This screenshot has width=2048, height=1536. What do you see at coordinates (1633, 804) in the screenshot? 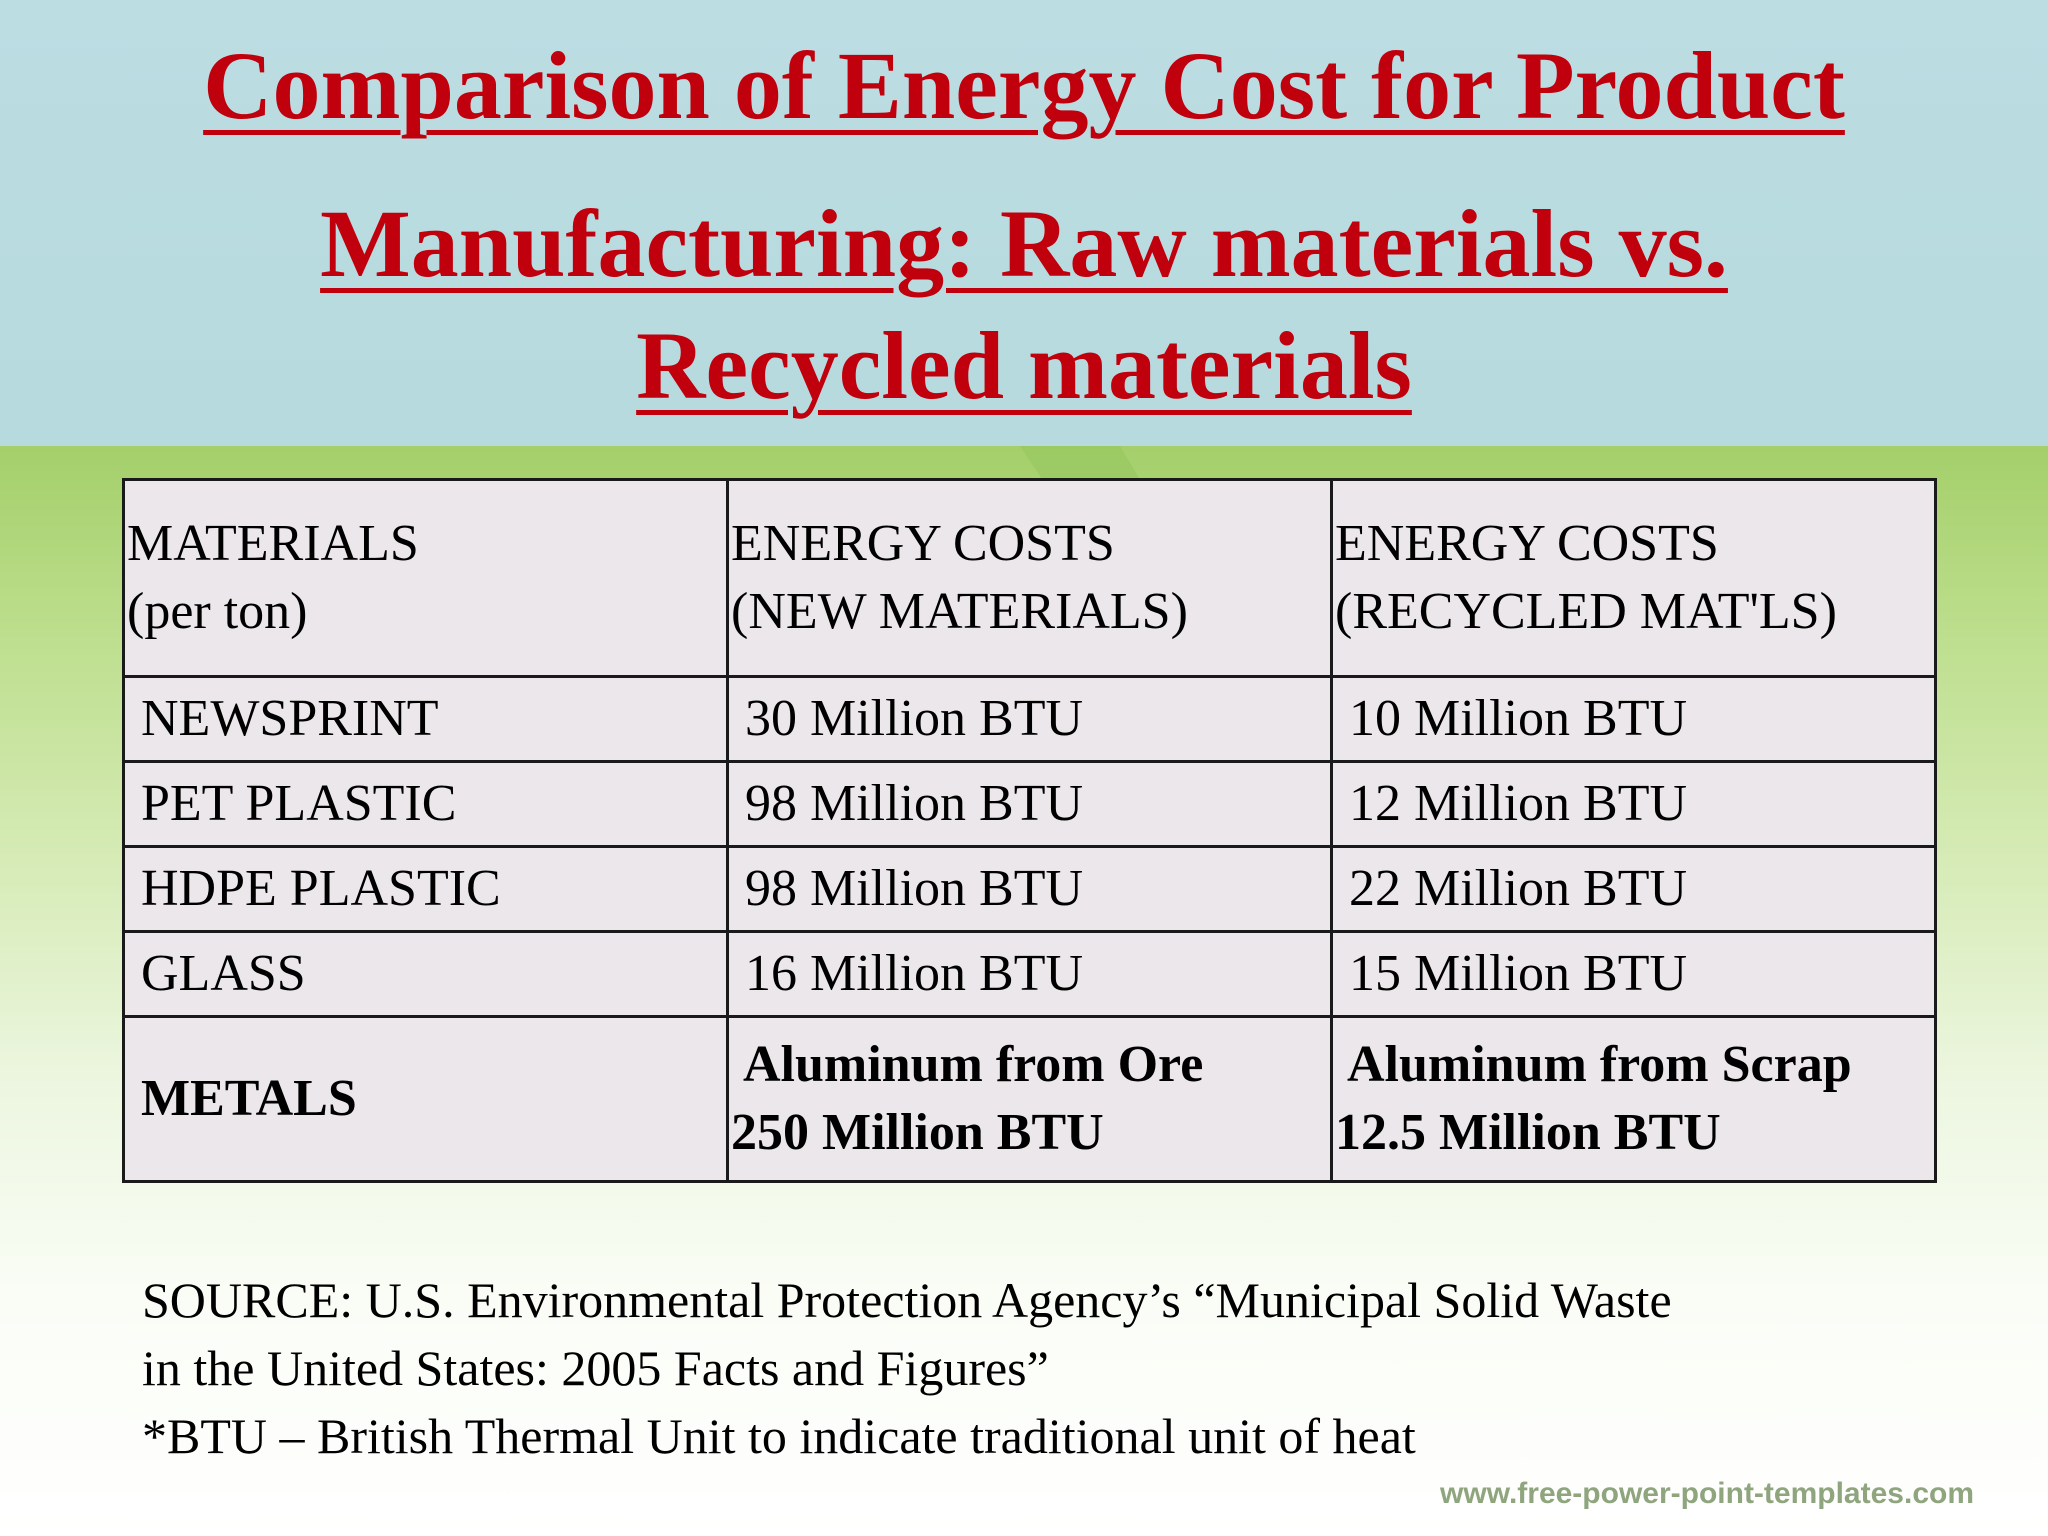
I see `recycled-cost-cell: 12 Million BTU` at bounding box center [1633, 804].